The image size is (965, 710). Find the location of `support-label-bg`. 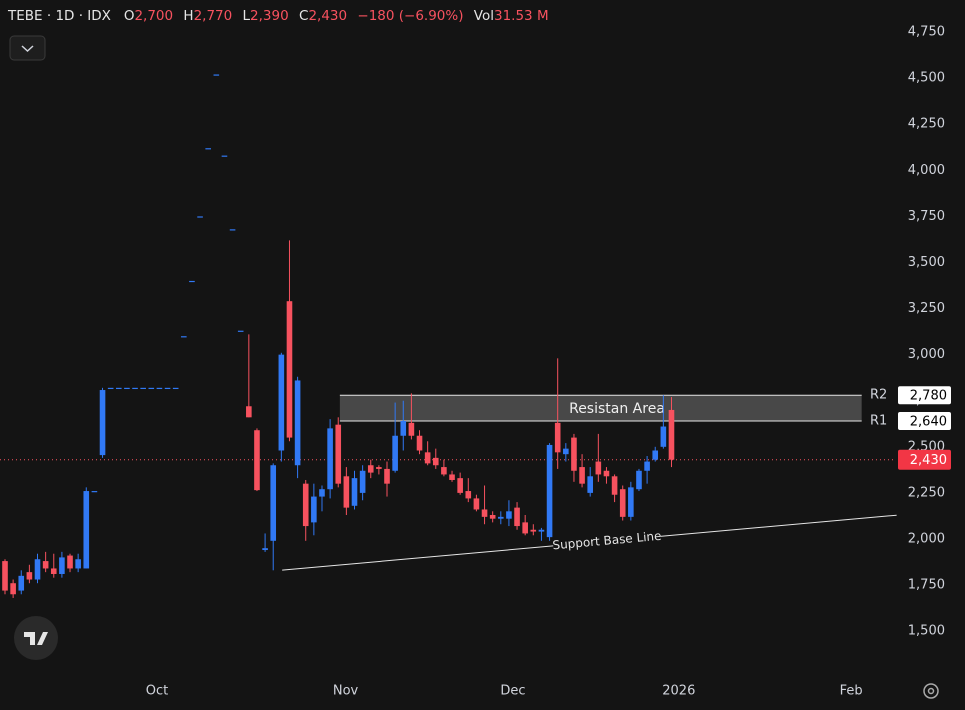

support-label-bg is located at coordinates (607, 541).